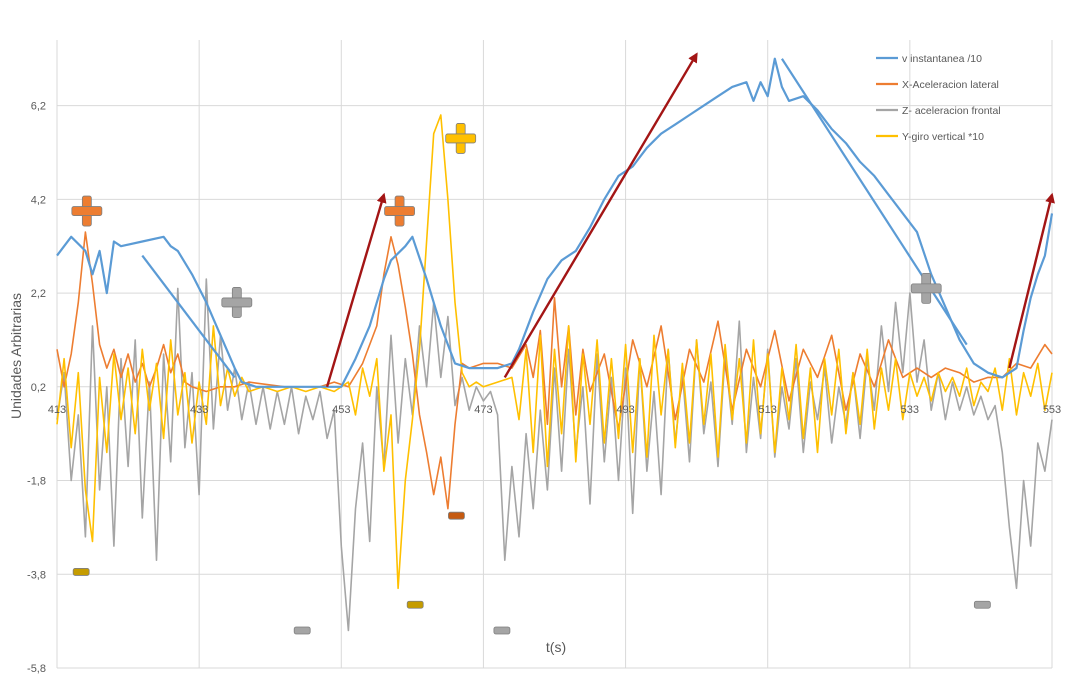  Describe the element at coordinates (38, 107) in the screenshot. I see `y-tick-label: 6,2` at that location.